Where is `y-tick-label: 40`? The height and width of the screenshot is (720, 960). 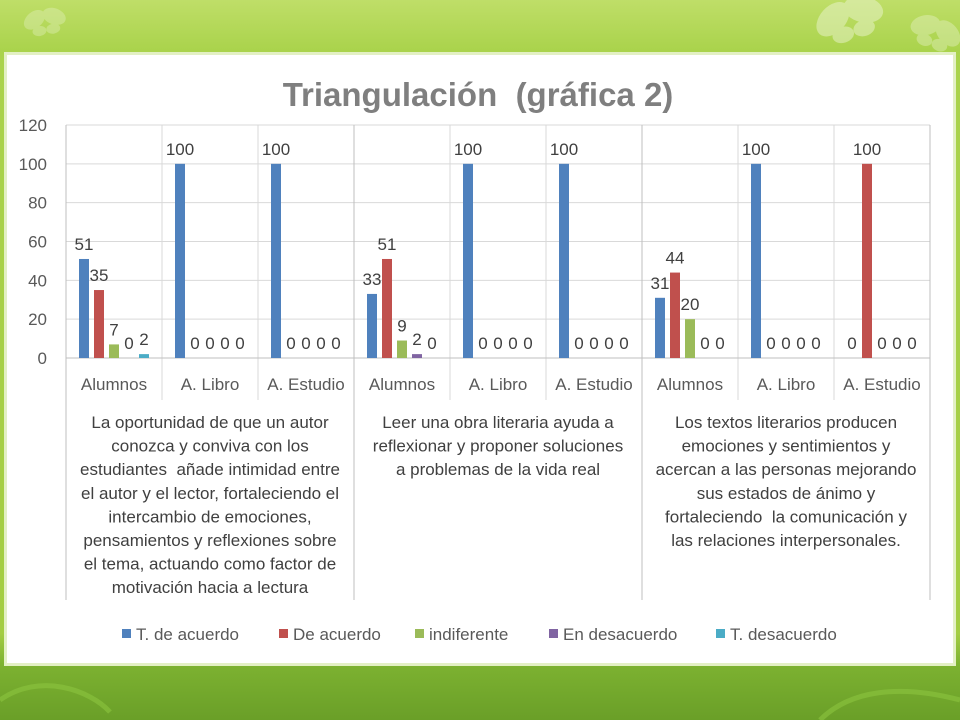
y-tick-label: 40 is located at coordinates (37, 280).